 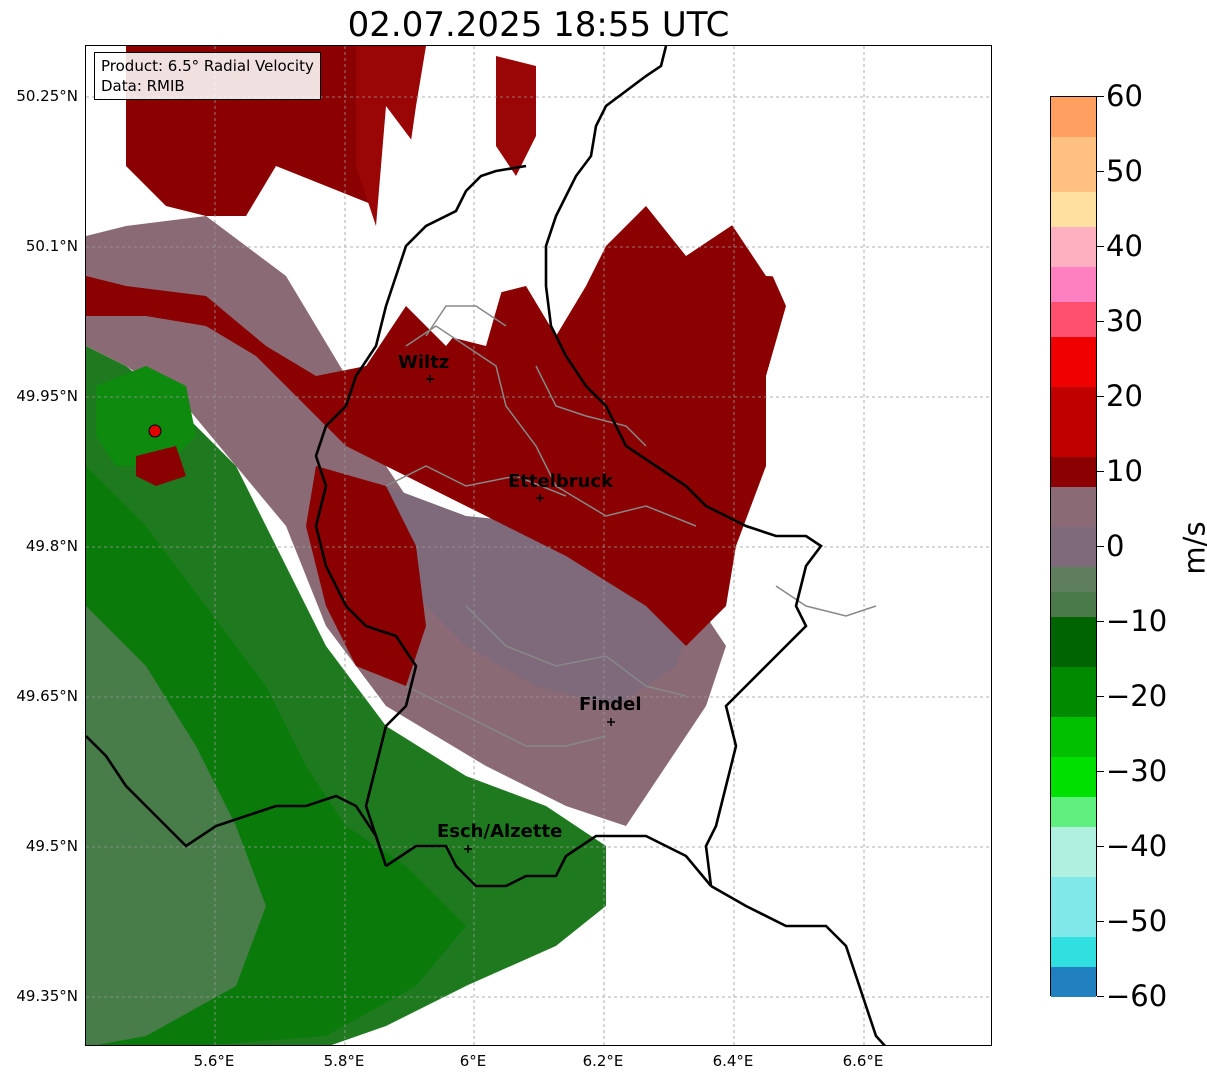 I want to click on near-radar-green-zone, so click(x=146, y=416).